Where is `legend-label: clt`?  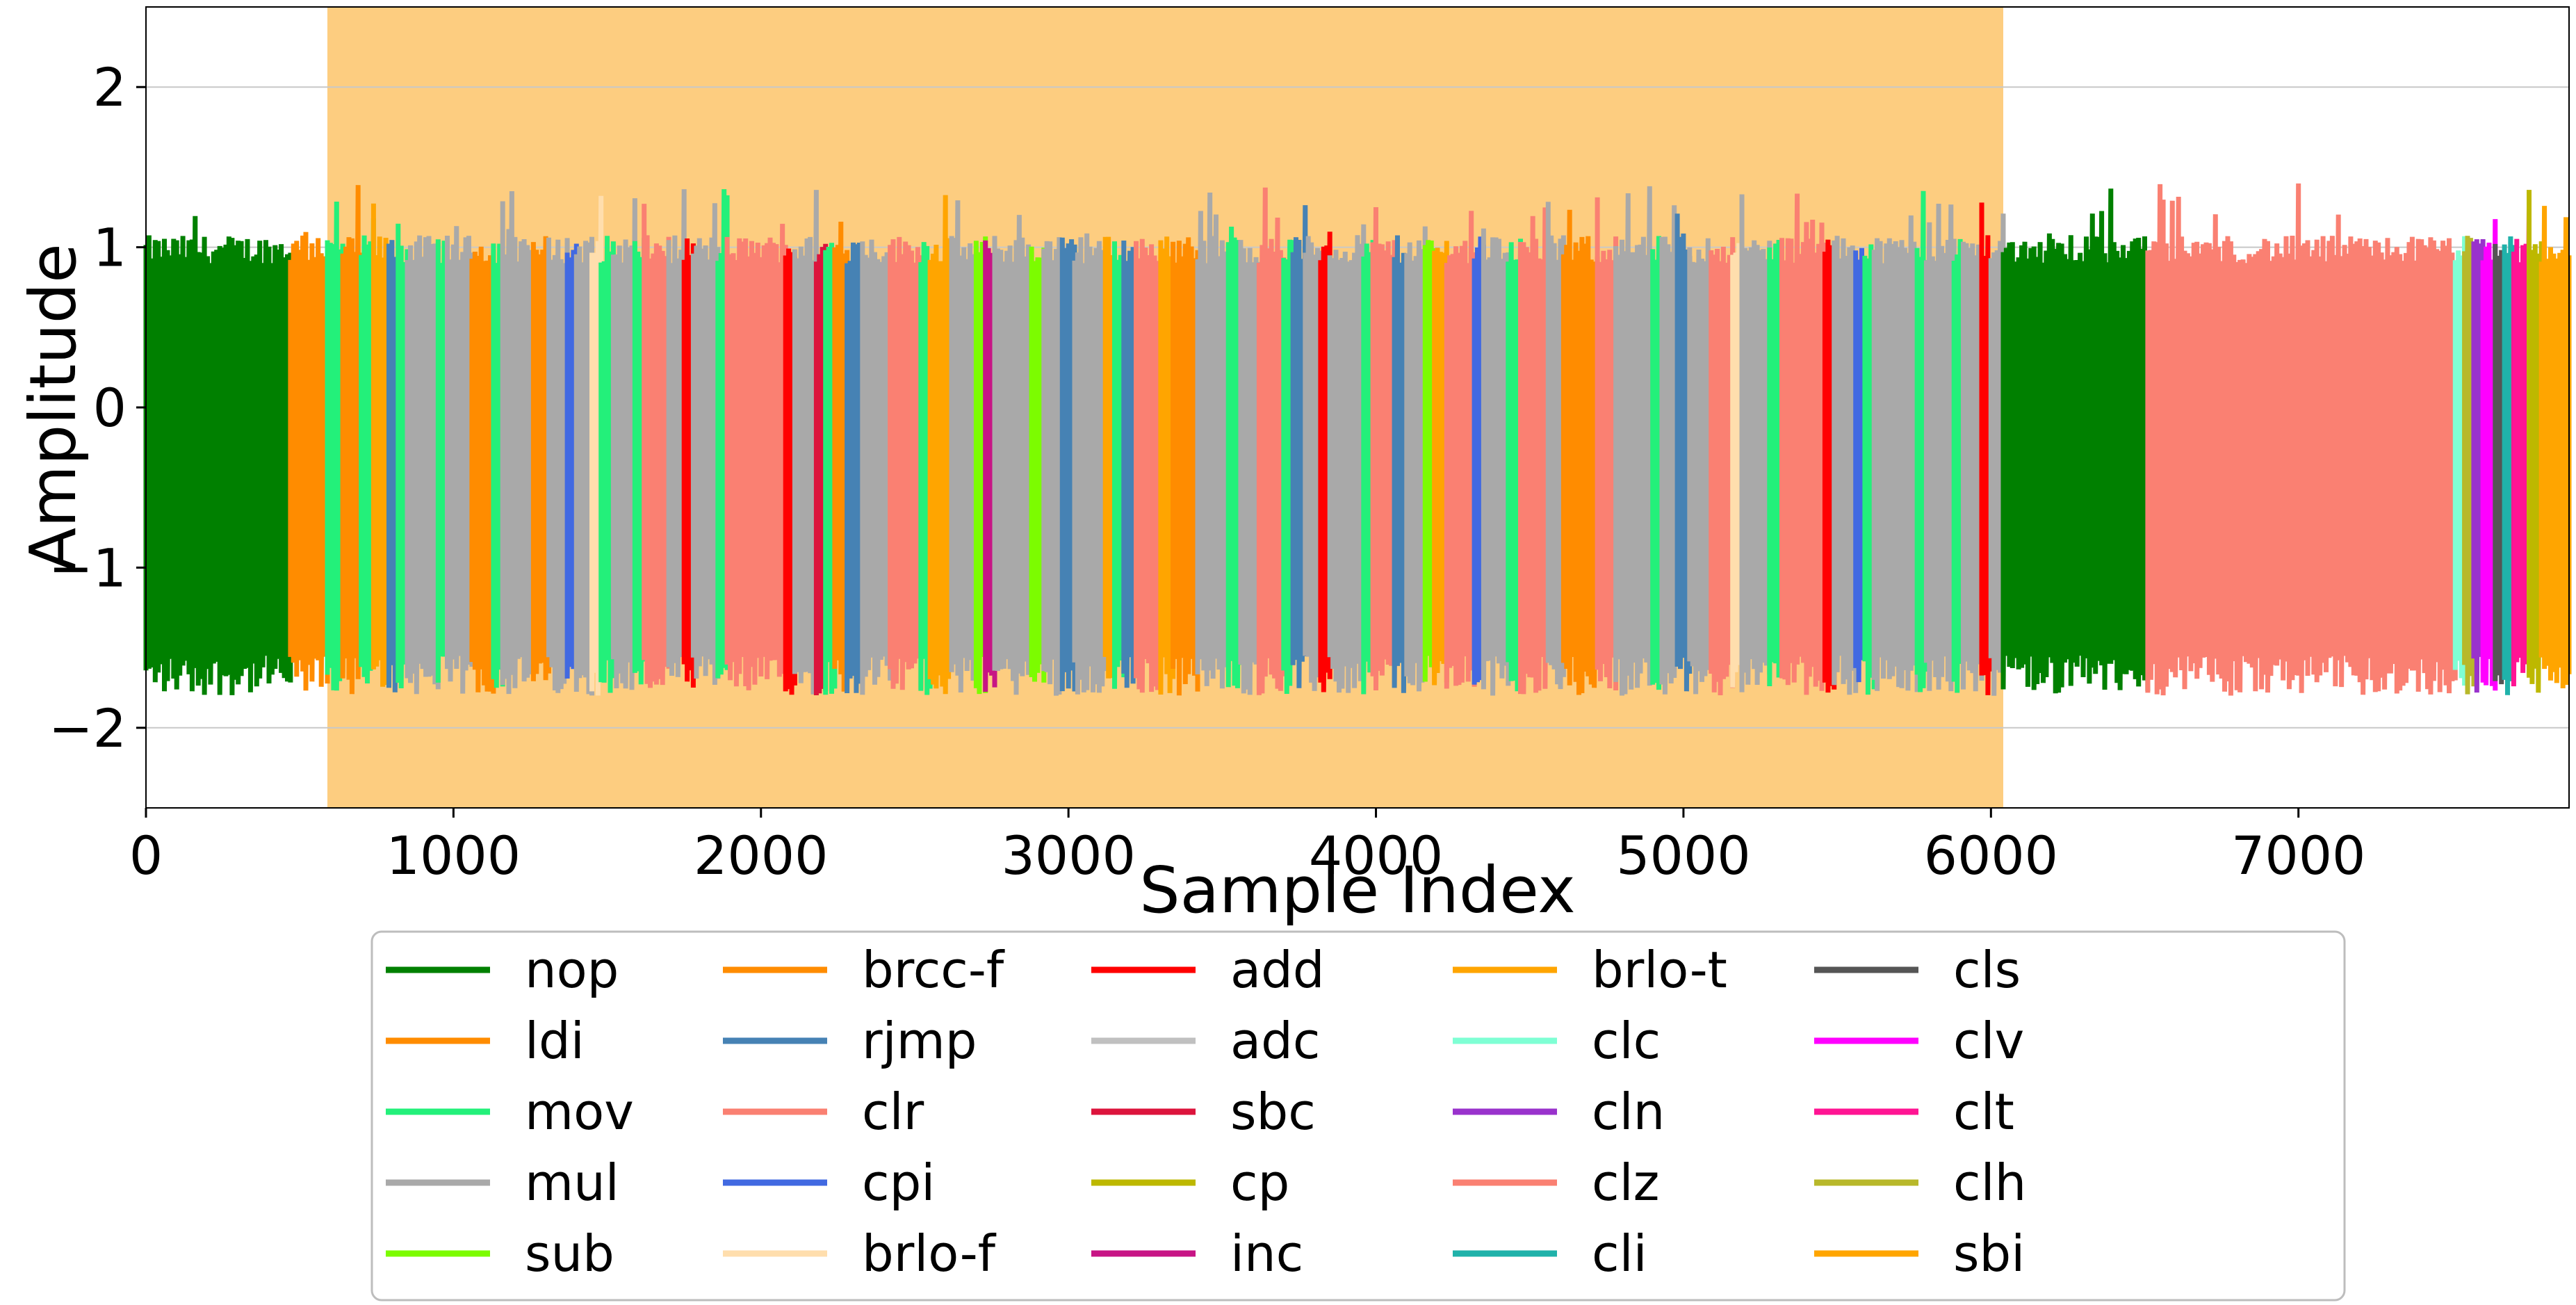
legend-label: clt is located at coordinates (1983, 1112).